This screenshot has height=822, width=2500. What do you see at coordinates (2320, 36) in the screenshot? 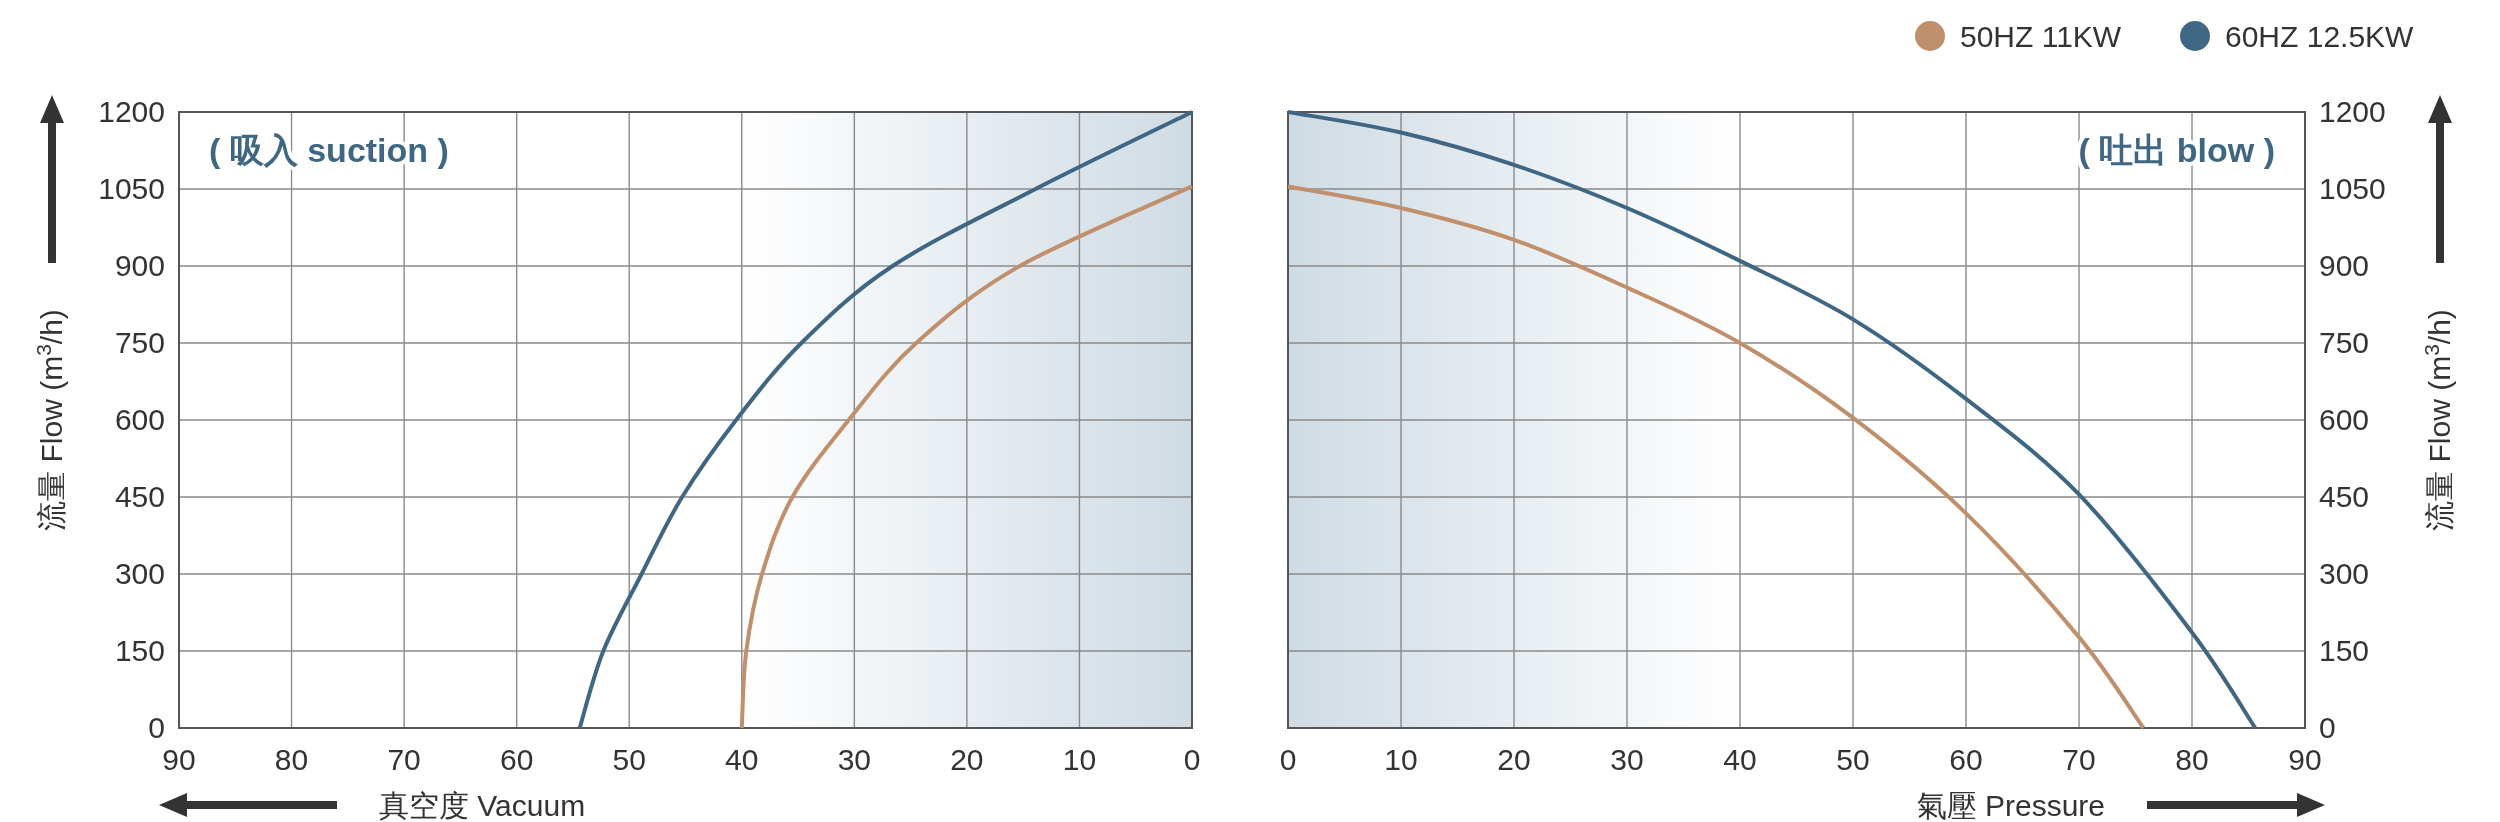
I see `legend-label: 60HZ 12.5KW` at bounding box center [2320, 36].